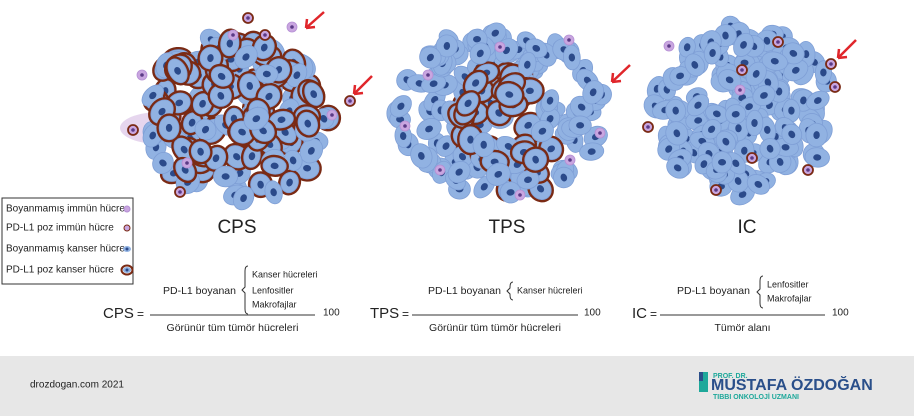  Describe the element at coordinates (274, 304) in the screenshot. I see `brace-item: Makrofajlar` at that location.